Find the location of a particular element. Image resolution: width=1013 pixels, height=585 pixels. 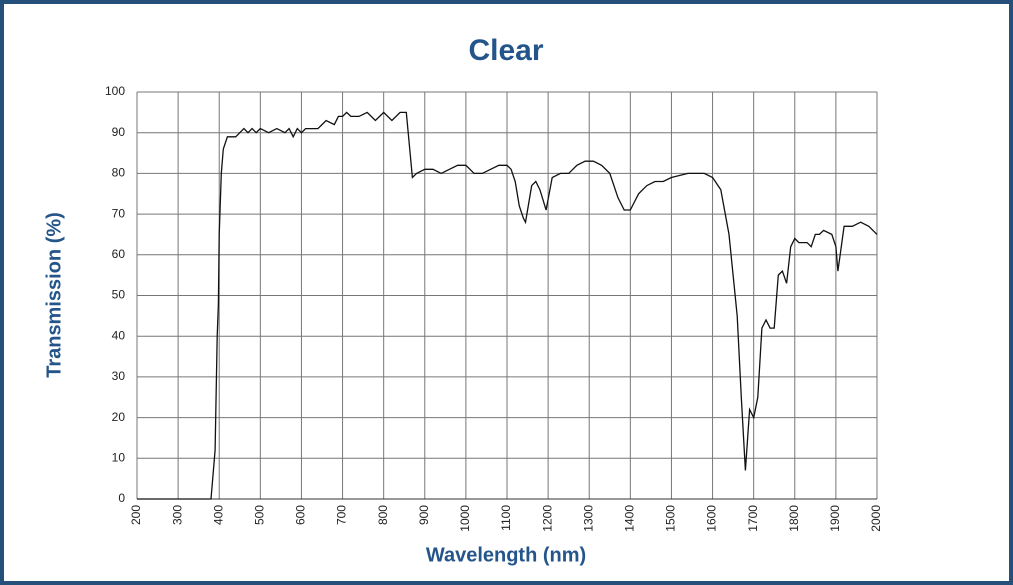

y-tick-label: 90 is located at coordinates (119, 132).